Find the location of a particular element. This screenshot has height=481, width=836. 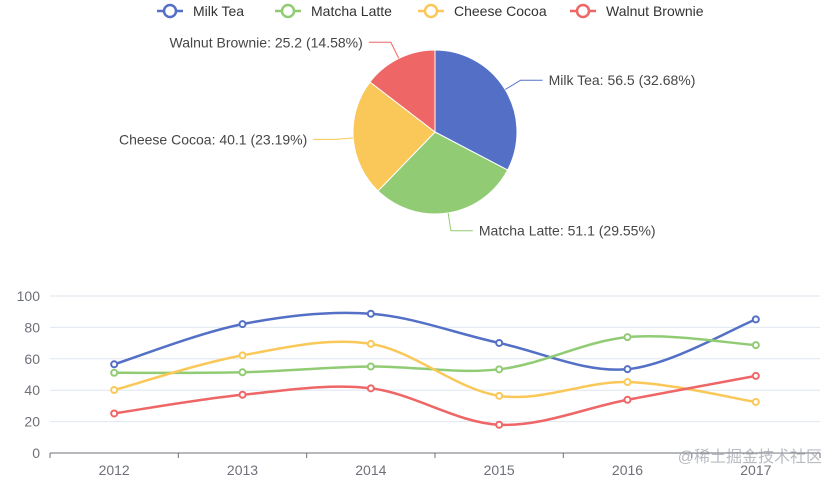

data-point-matcha-latte-2014 is located at coordinates (370, 366).